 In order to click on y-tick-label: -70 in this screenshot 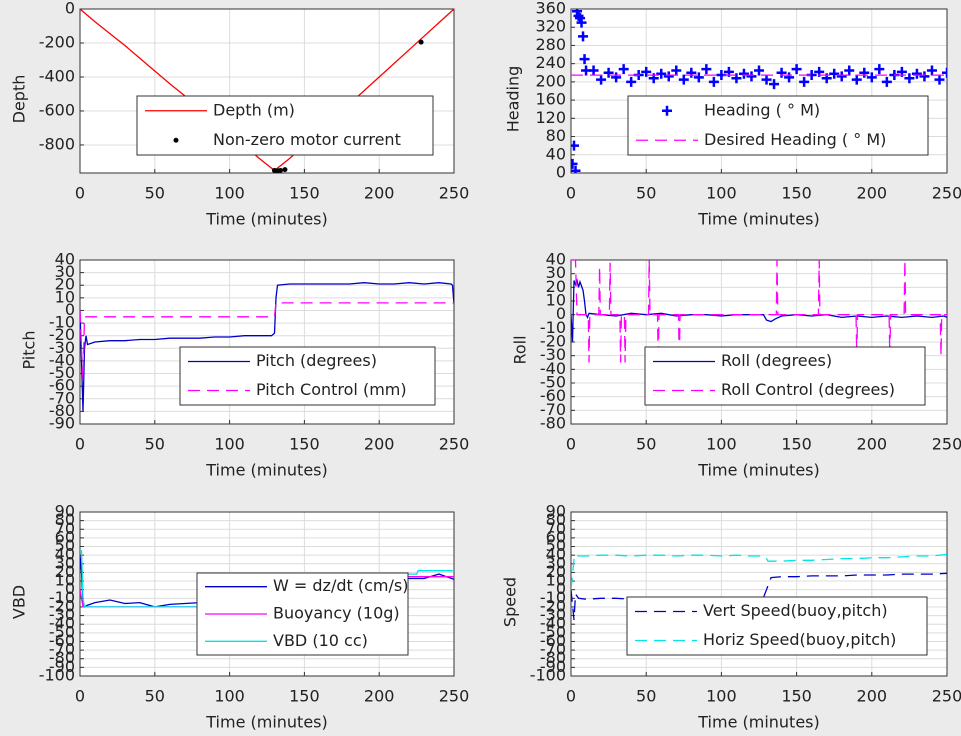, I will do `click(62, 649)`.